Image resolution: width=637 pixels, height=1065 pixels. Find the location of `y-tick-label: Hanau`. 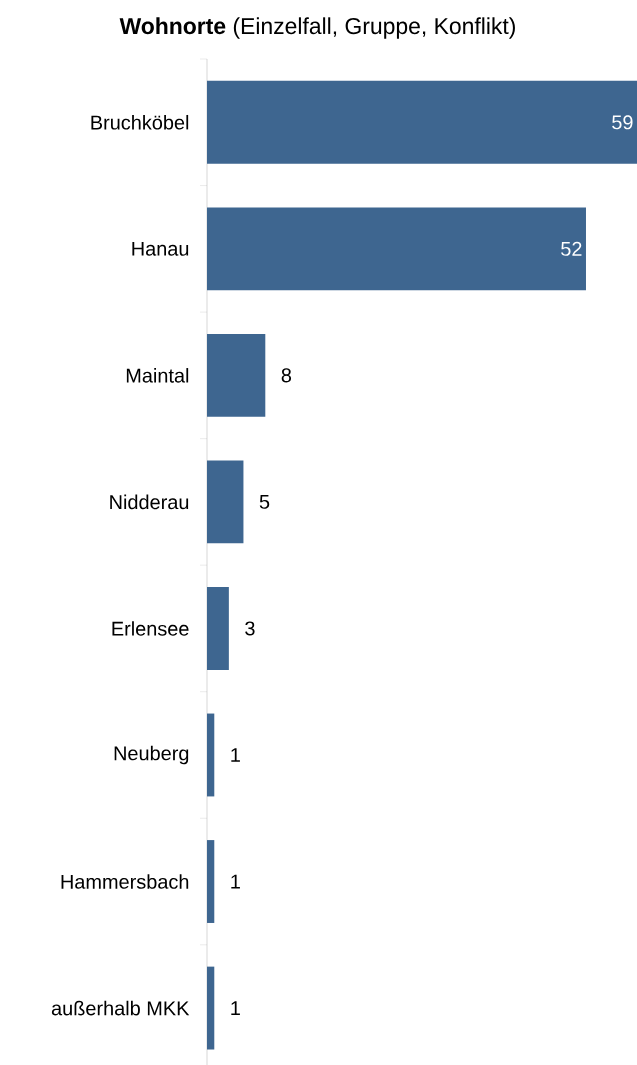

y-tick-label: Hanau is located at coordinates (160, 248).